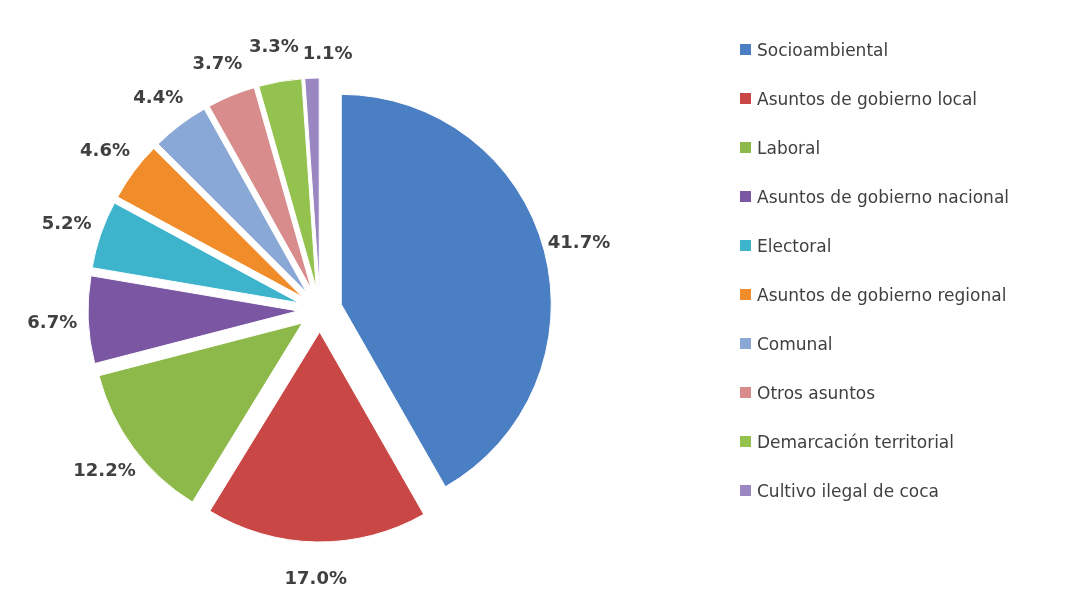  What do you see at coordinates (867, 99) in the screenshot?
I see `legend-label: Asuntos de gobierno local` at bounding box center [867, 99].